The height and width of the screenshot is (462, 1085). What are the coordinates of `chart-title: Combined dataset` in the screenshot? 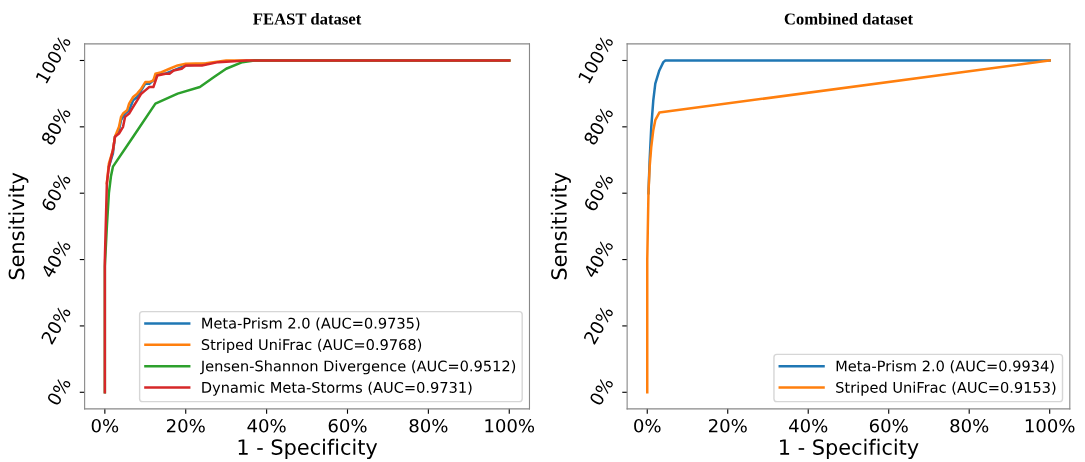 It's located at (848, 18).